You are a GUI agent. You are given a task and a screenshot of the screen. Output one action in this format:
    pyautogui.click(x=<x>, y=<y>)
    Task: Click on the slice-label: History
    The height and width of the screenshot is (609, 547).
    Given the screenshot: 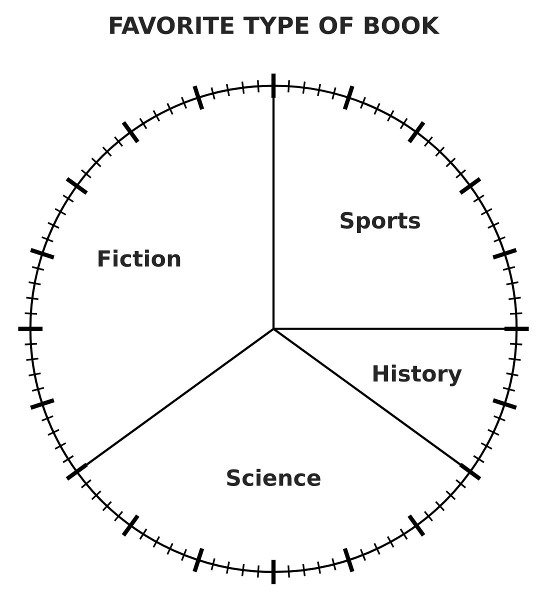 What is the action you would take?
    pyautogui.click(x=418, y=375)
    